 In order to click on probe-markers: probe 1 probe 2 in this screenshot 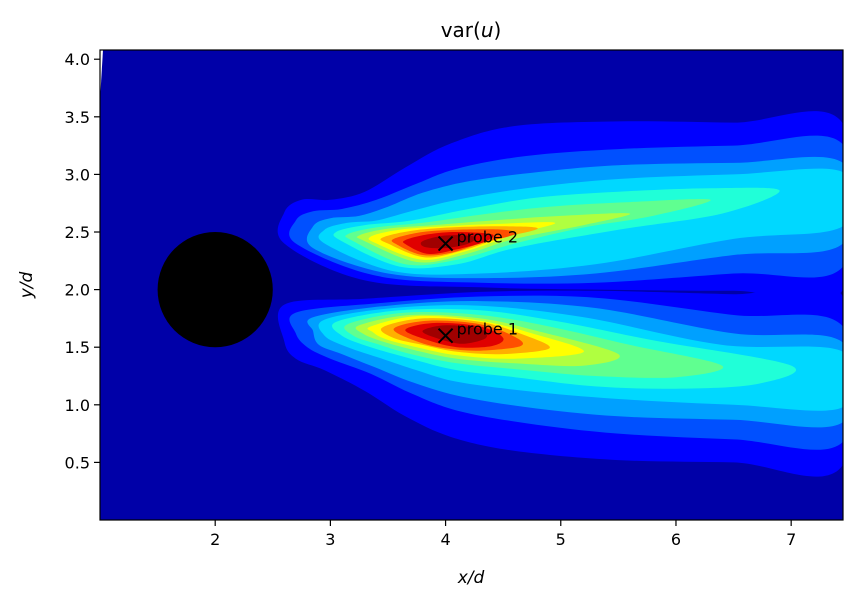, I will do `click(477, 286)`.